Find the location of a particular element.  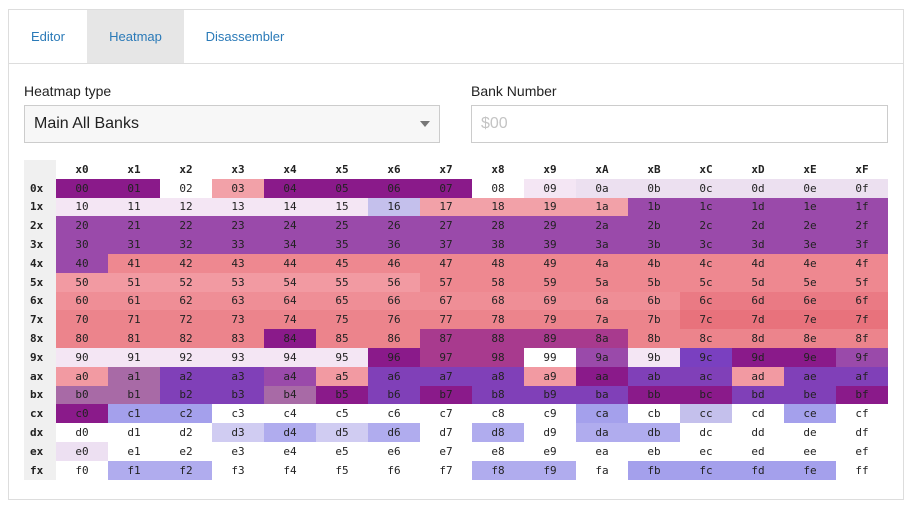

heatmap-cell: d1 is located at coordinates (134, 432).